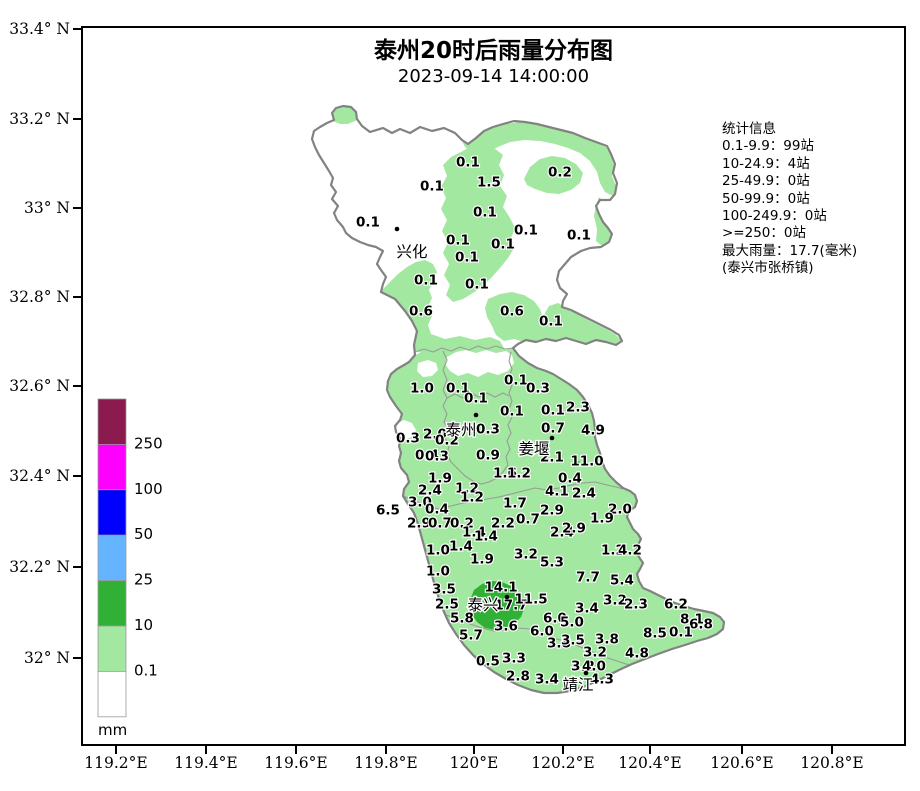  Describe the element at coordinates (130, 568) in the screenshot. I see `color-legend: 250 100 50 25 10 0.1 mm` at that location.